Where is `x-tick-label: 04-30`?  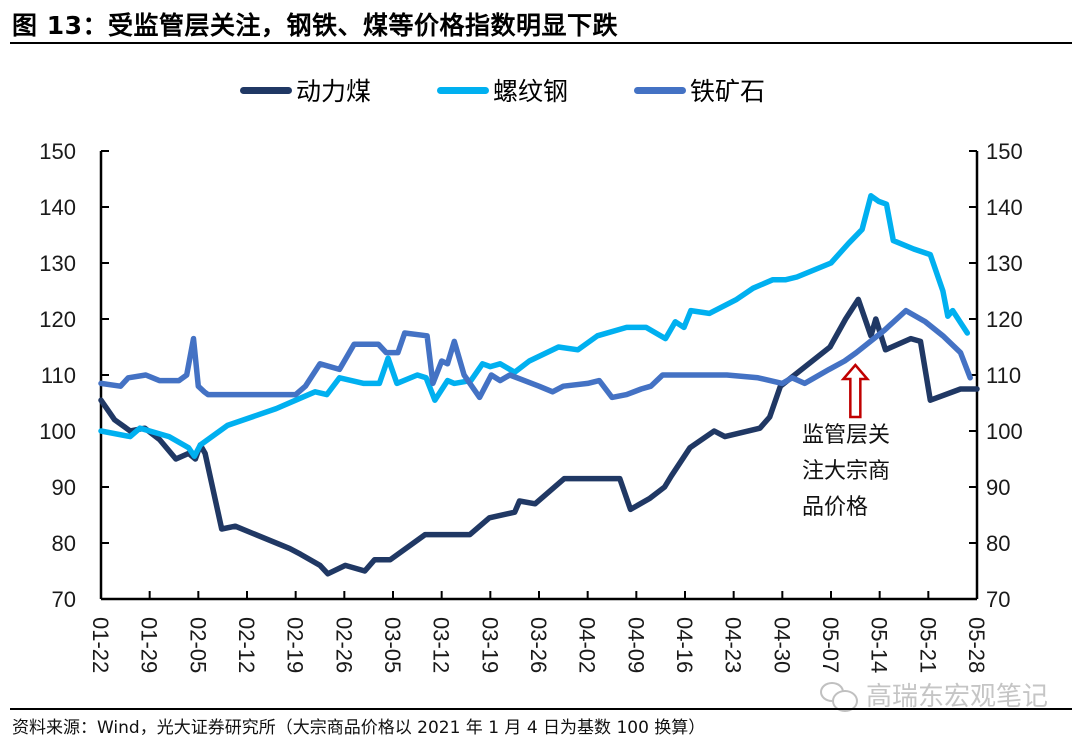
x-tick-label: 04-30 is located at coordinates (781, 645).